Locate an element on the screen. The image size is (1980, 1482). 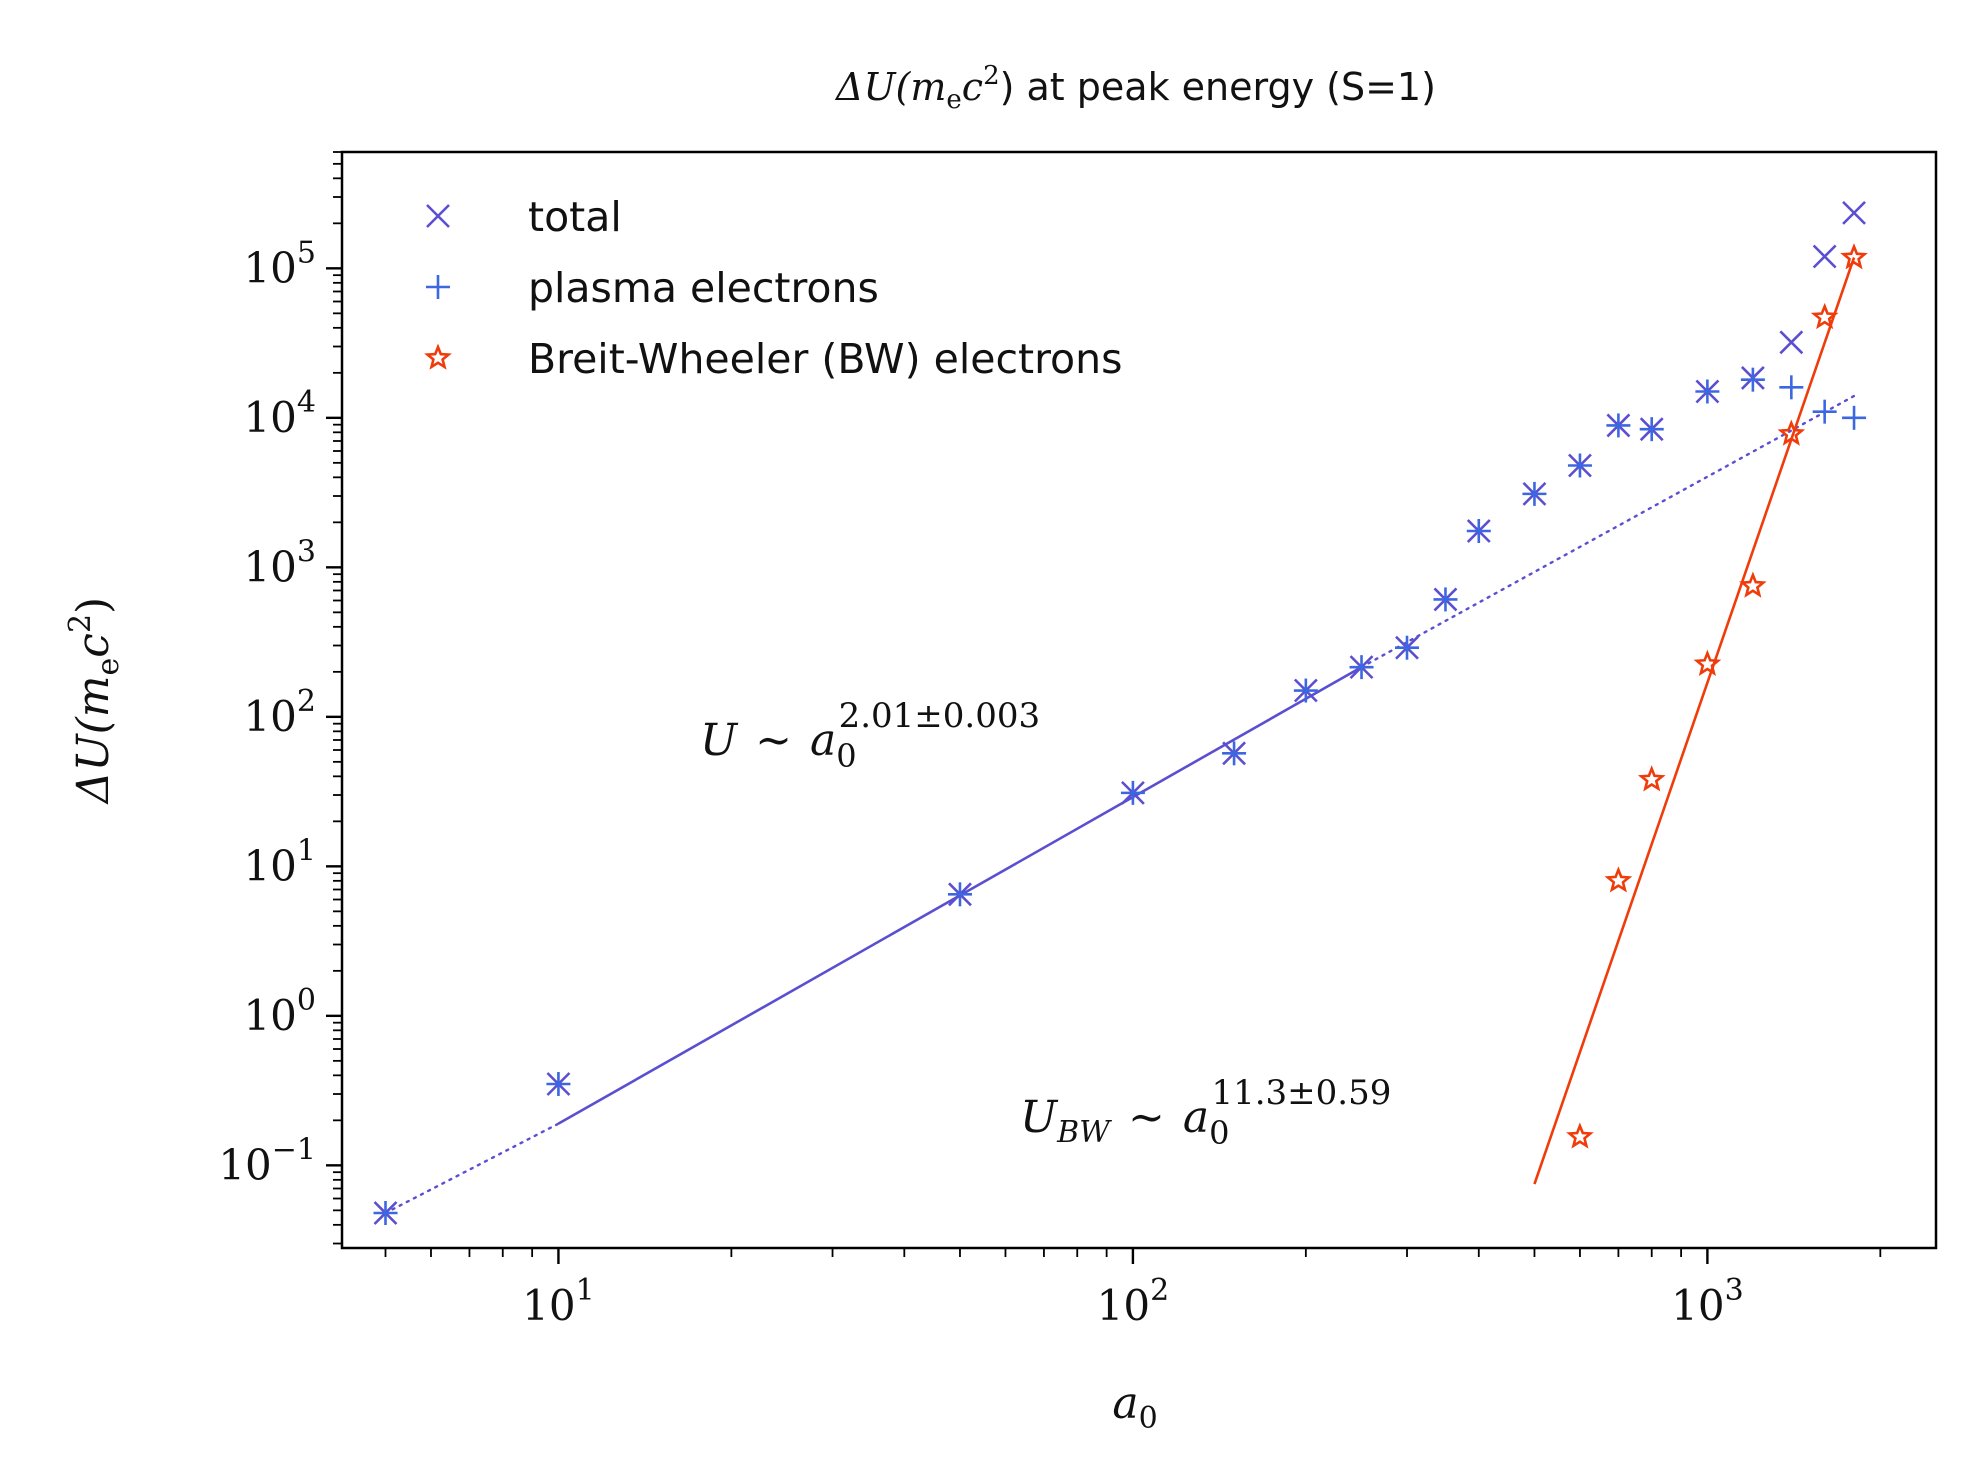
x-tick-label: 10¹ is located at coordinates (558, 1301).